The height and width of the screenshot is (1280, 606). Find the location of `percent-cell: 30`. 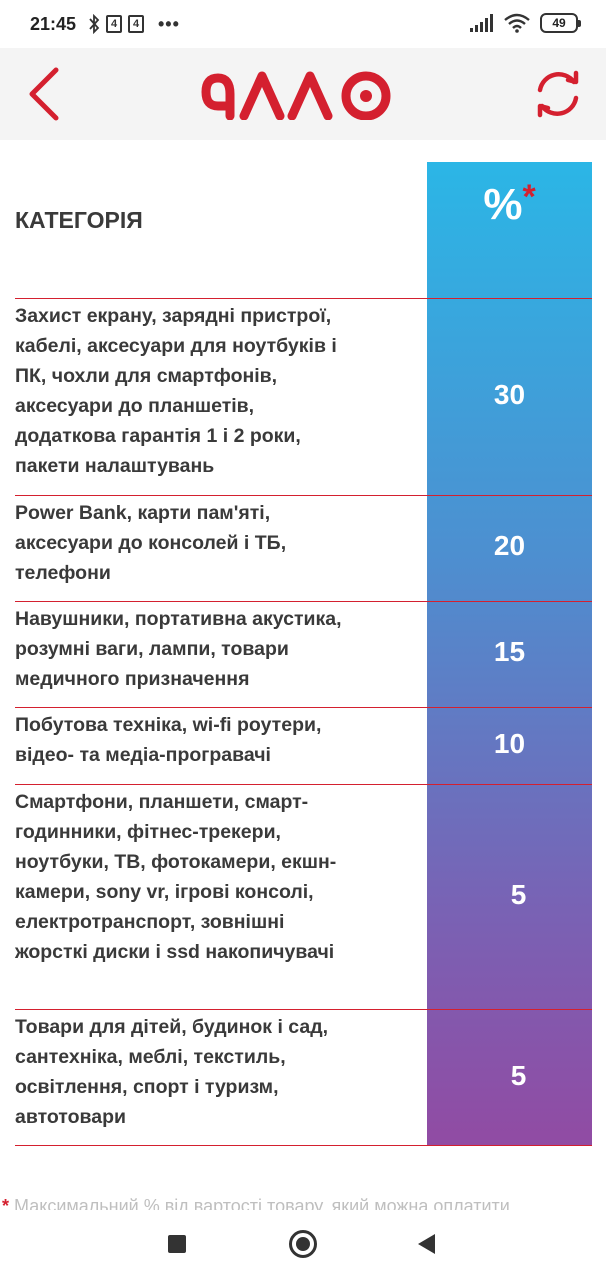

percent-cell: 30 is located at coordinates (509, 394).